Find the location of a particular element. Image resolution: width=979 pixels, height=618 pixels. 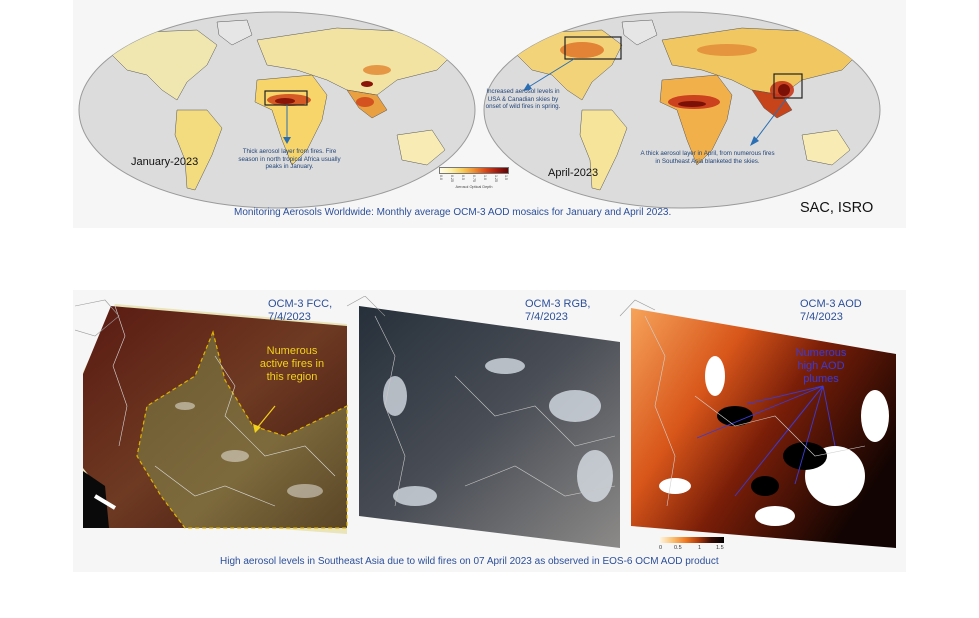

fire-annot-line: Numerous is located at coordinates (292, 351).